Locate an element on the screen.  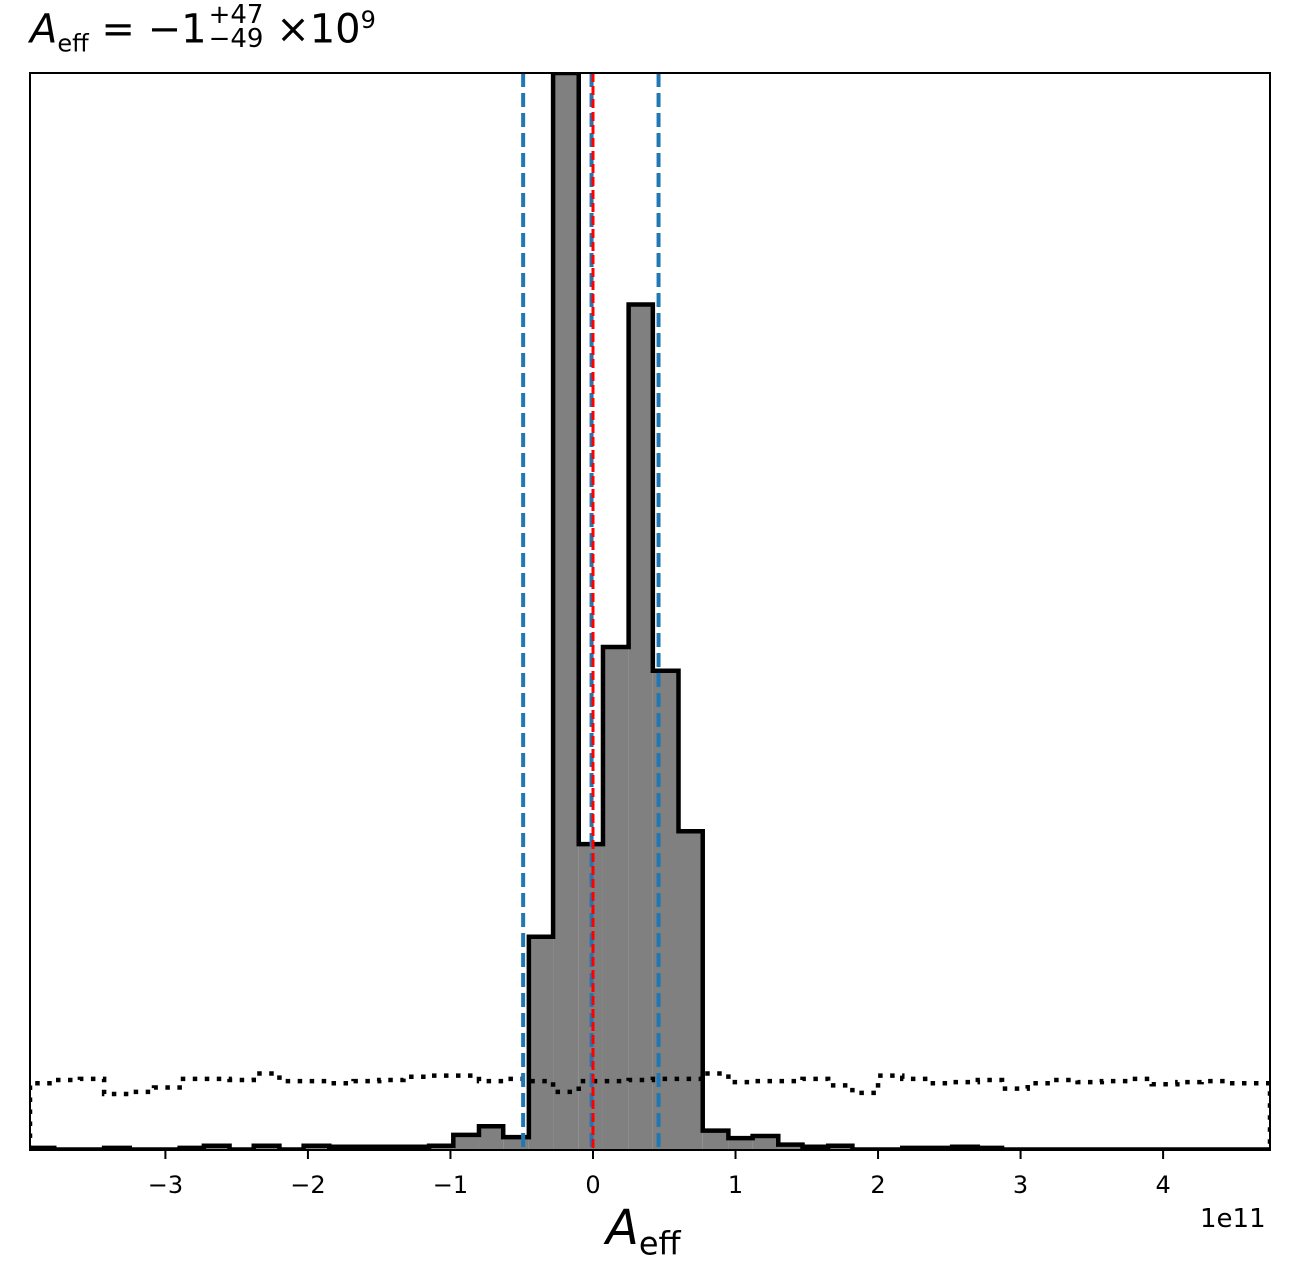
chart-title: Aeff = −1 +47 −49 ×109 is located at coordinates (203, 29).